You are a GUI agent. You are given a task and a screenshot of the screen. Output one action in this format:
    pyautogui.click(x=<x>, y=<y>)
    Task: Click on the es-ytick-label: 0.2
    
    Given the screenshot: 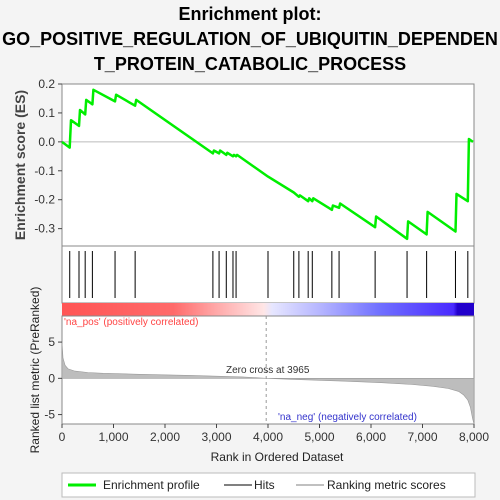 What is the action you would take?
    pyautogui.click(x=46, y=84)
    